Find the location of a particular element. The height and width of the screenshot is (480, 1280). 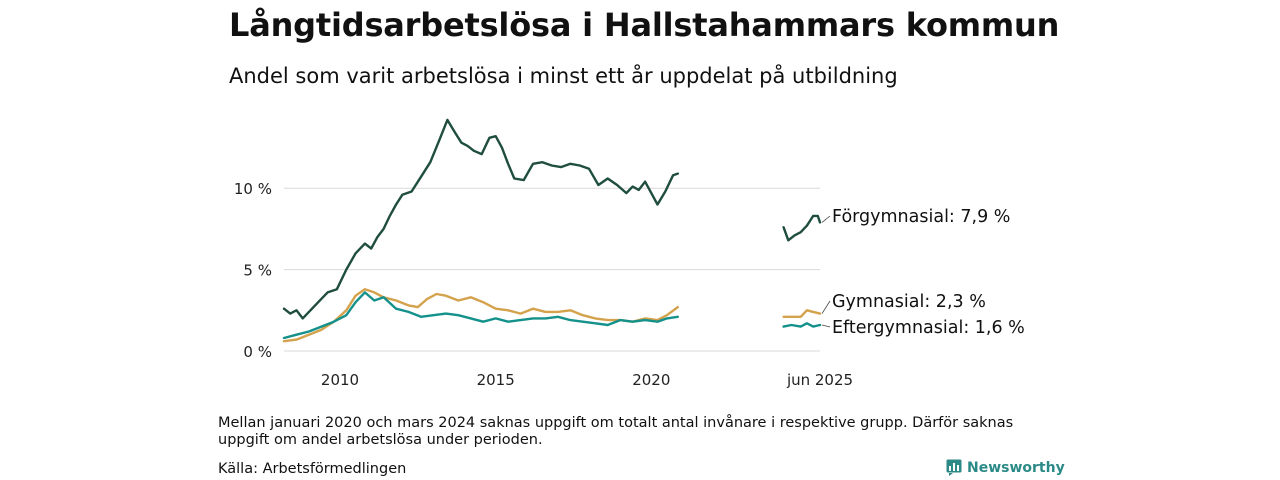

chart-source: Källa: Arbetsförmedlingen is located at coordinates (312, 469).